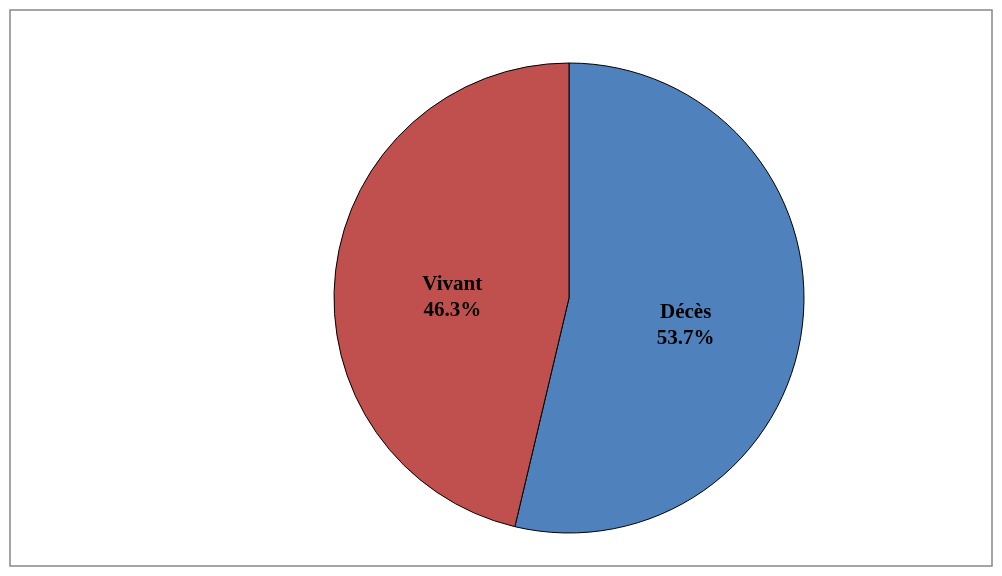 The width and height of the screenshot is (1002, 576). I want to click on slice-label: Vivant, so click(452, 283).